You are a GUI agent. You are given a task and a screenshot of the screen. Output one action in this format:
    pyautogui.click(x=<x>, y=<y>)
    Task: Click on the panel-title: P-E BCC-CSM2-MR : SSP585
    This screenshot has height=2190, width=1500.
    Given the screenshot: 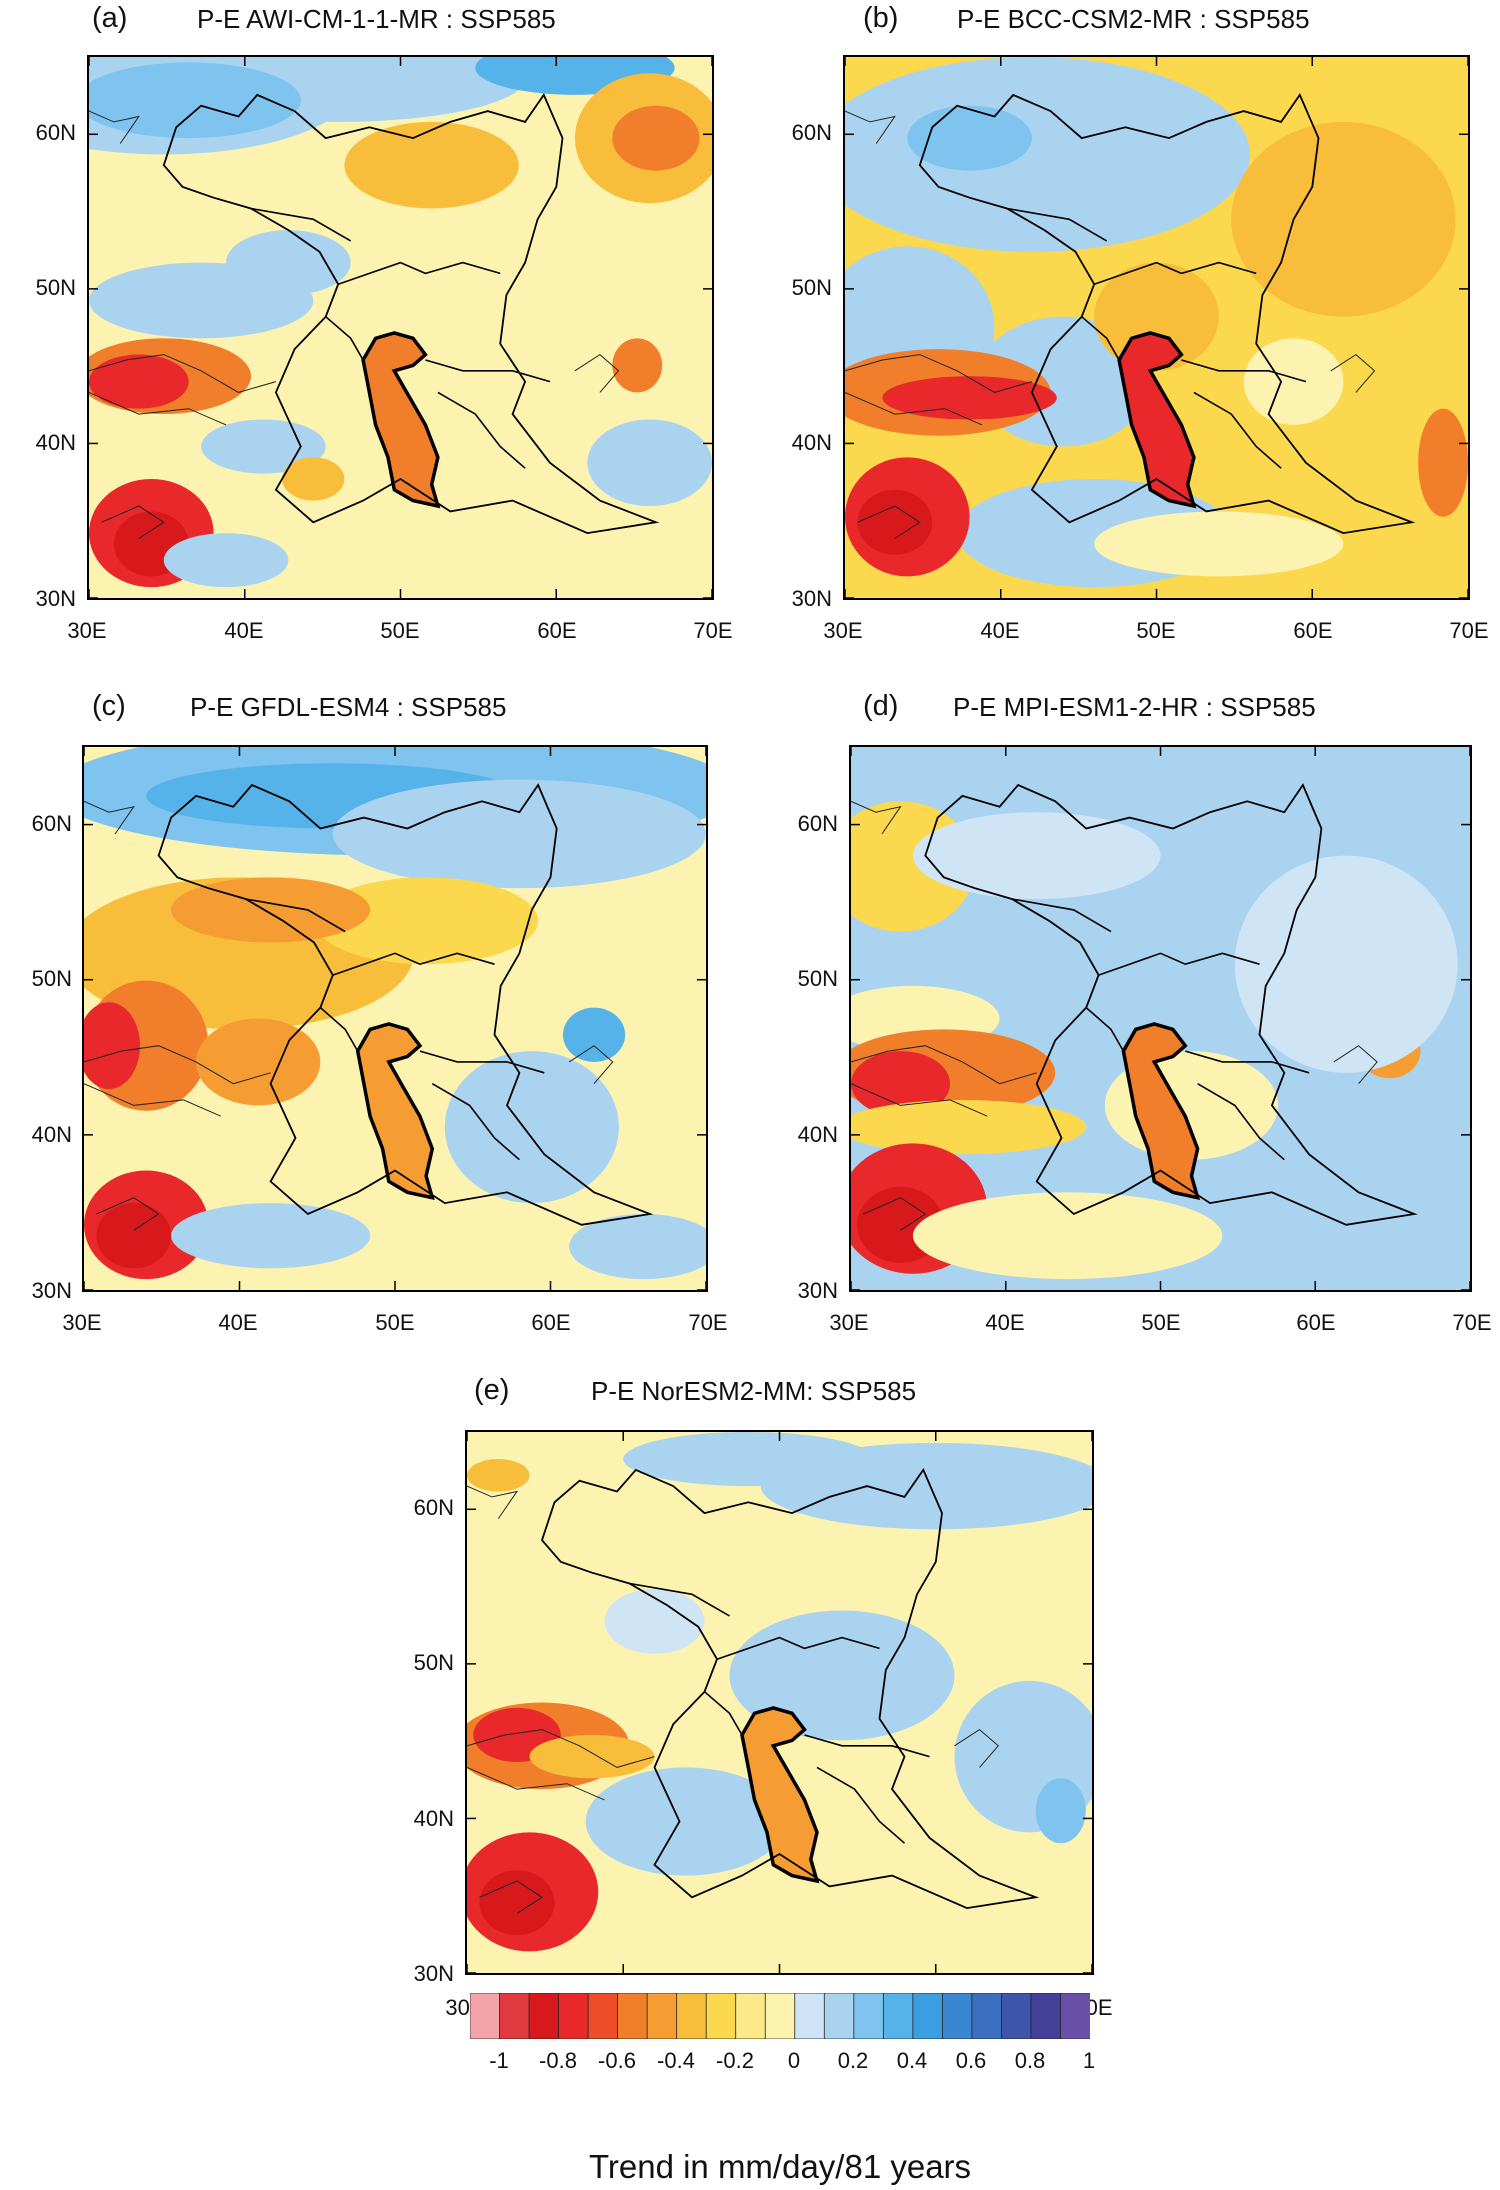 What is the action you would take?
    pyautogui.click(x=1133, y=19)
    